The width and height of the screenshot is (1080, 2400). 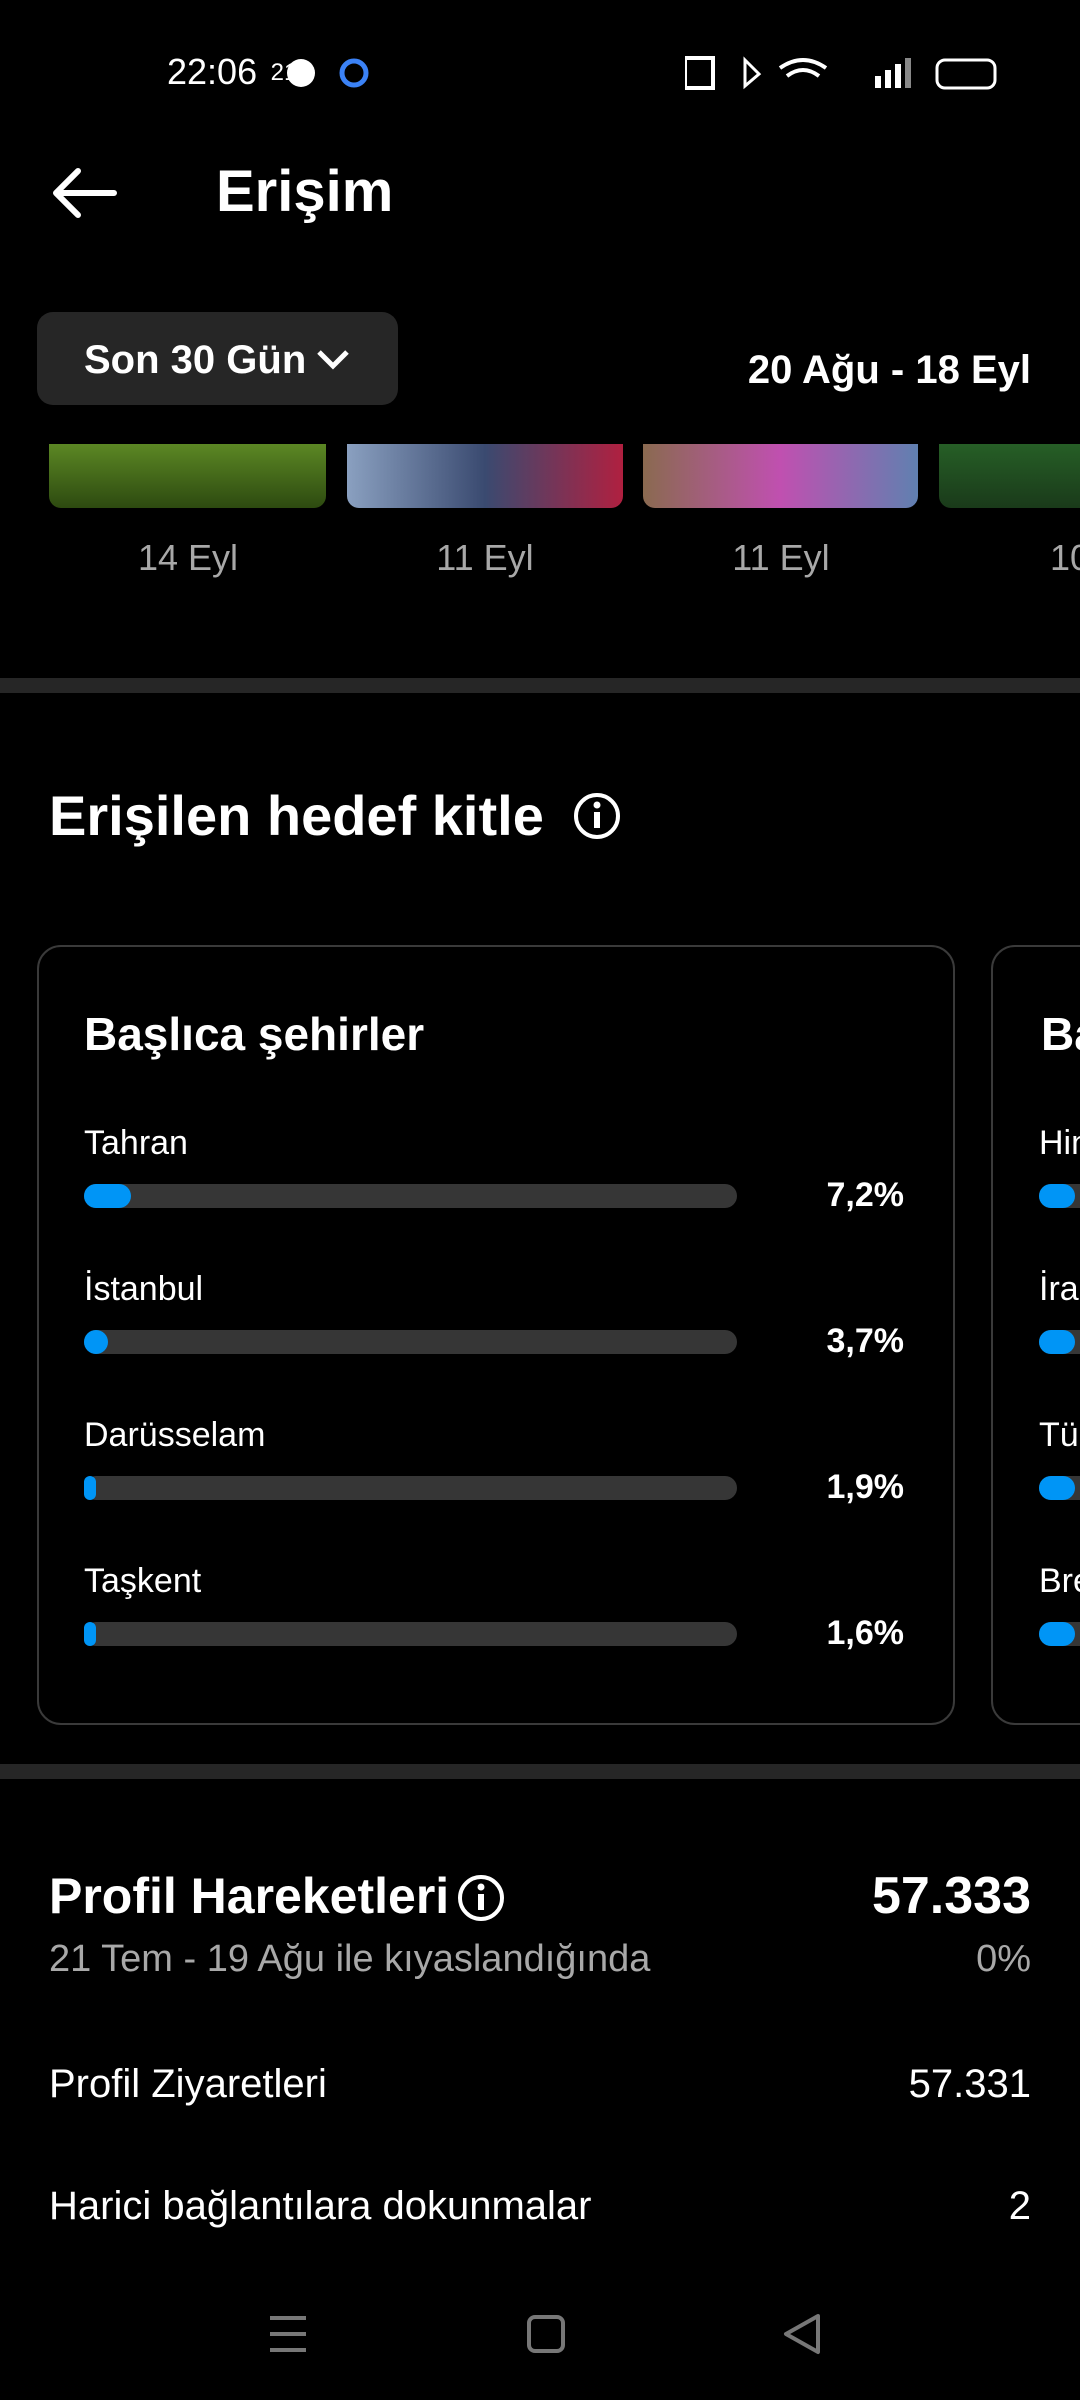 What do you see at coordinates (865, 1195) in the screenshot?
I see `percent-label: 7,2%` at bounding box center [865, 1195].